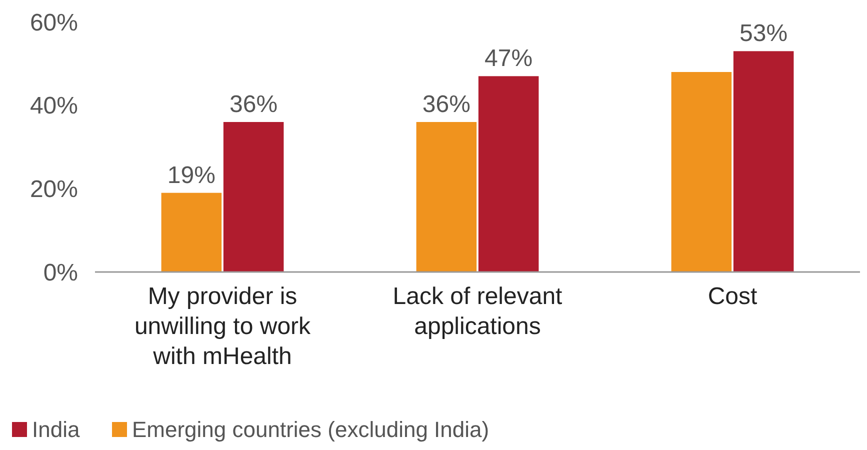  What do you see at coordinates (223, 326) in the screenshot?
I see `x-tick-label: My provider is unwilling to work with mHealth` at bounding box center [223, 326].